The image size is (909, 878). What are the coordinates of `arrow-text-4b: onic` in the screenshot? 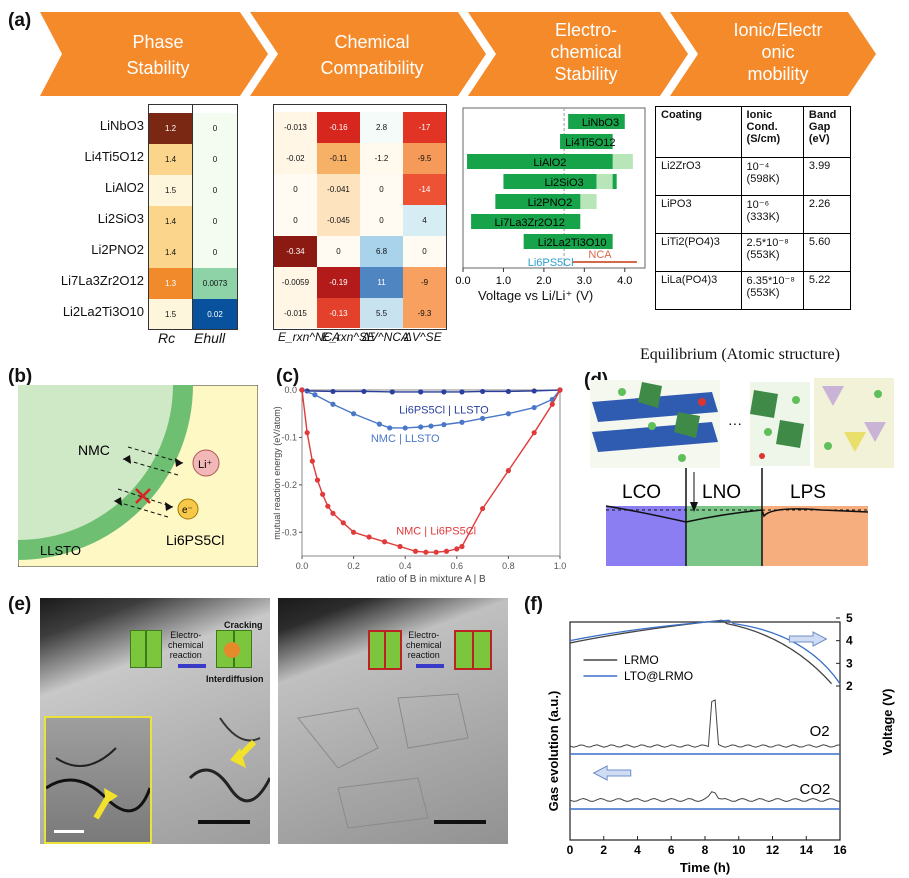 It's located at (777, 52).